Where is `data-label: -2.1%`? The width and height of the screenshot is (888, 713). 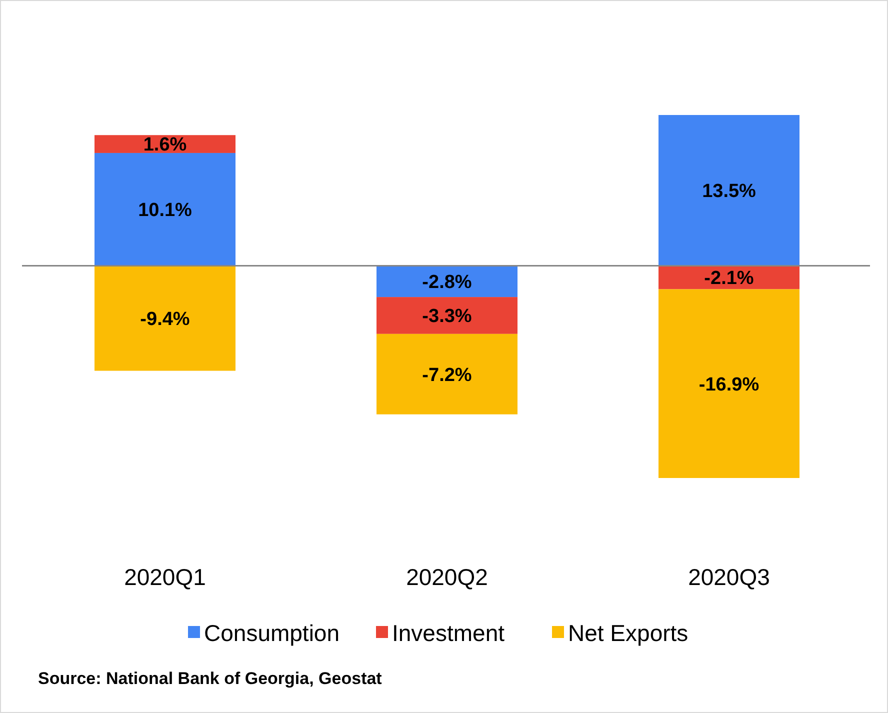 data-label: -2.1% is located at coordinates (729, 279).